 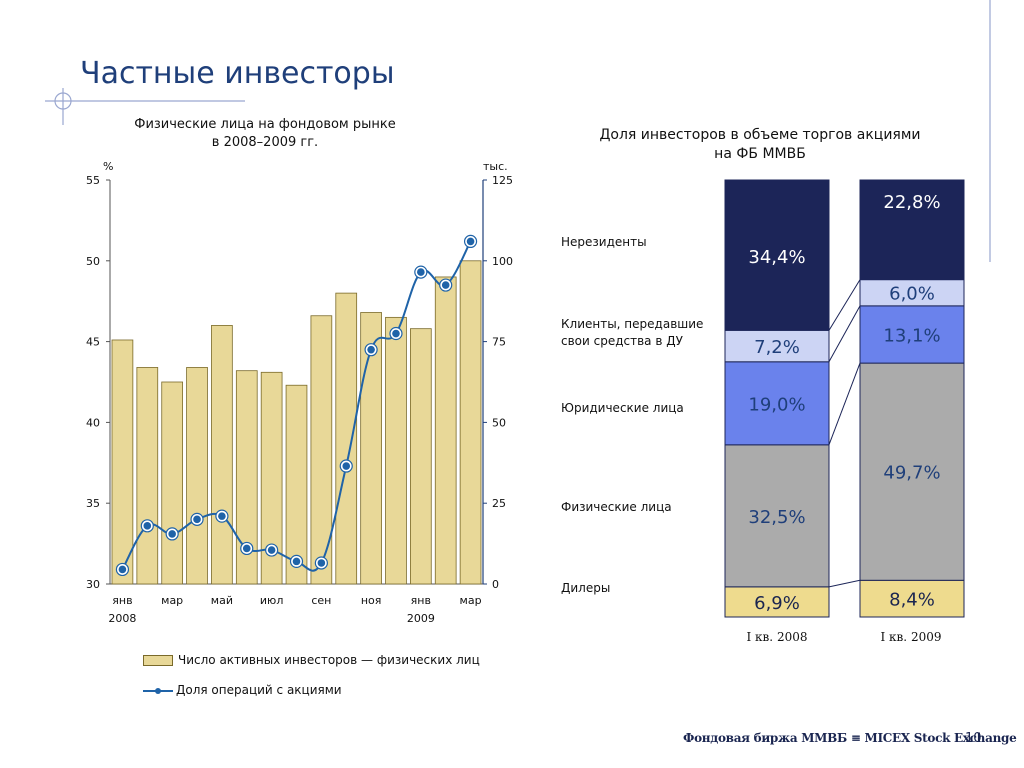 I want to click on segment-label-individuals: 32,5%, so click(x=776, y=517).